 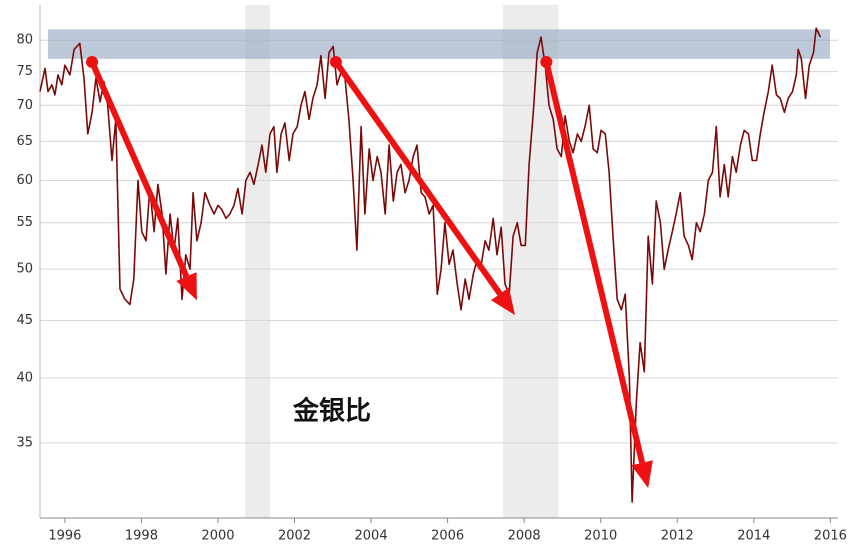 I want to click on y-tick-label: 55, so click(x=24, y=222).